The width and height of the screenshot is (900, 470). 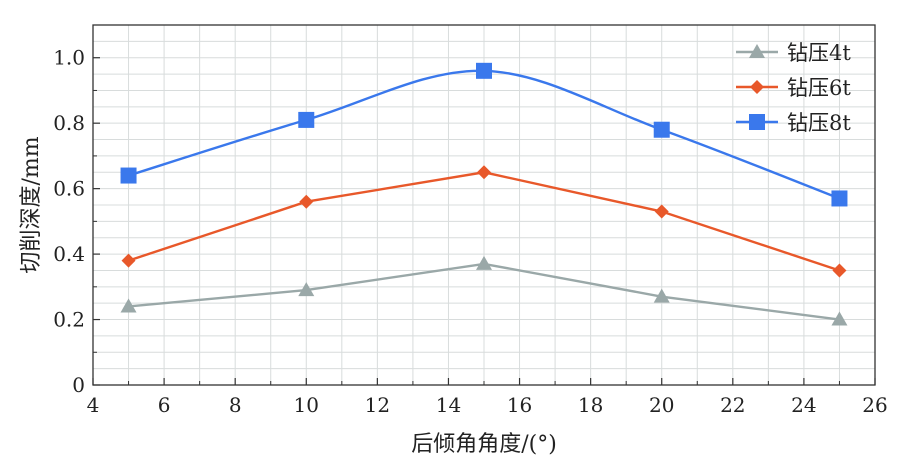 What do you see at coordinates (448, 405) in the screenshot?
I see `x-tick-label: 14` at bounding box center [448, 405].